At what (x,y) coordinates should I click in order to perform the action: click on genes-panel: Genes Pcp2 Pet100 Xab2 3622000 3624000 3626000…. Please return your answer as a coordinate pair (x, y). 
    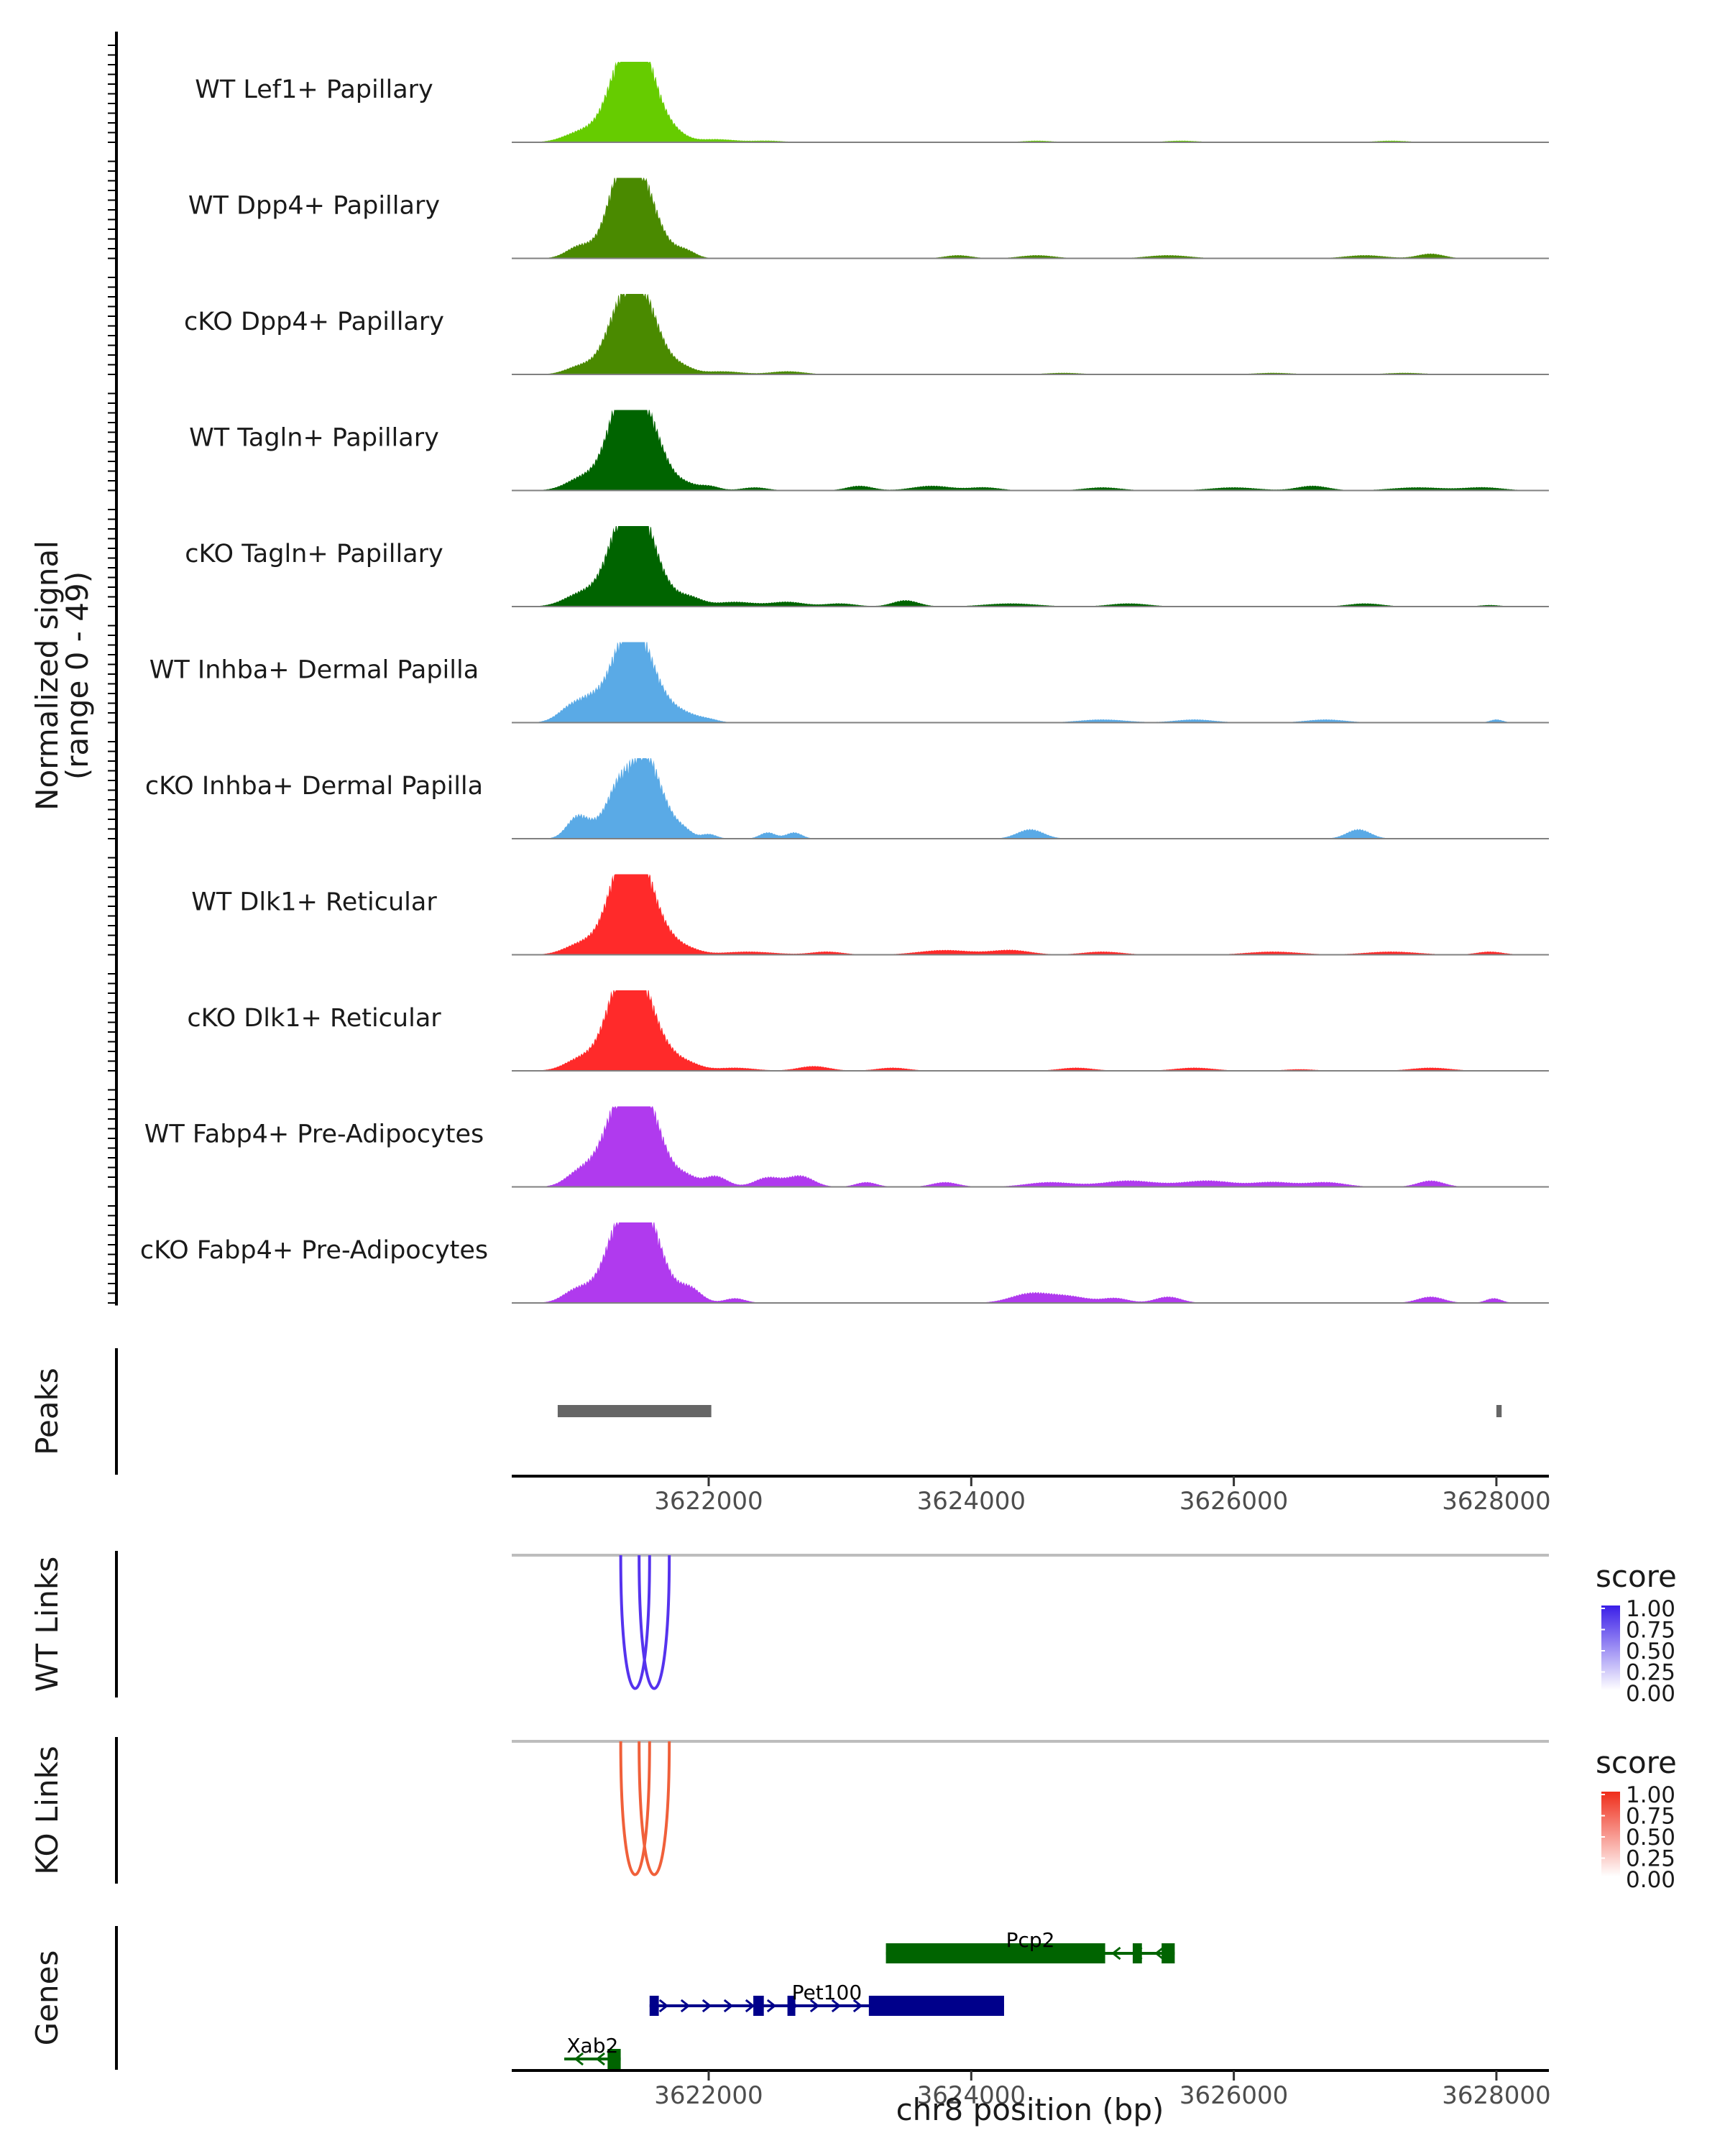
    Looking at the image, I should click on (790, 2018).